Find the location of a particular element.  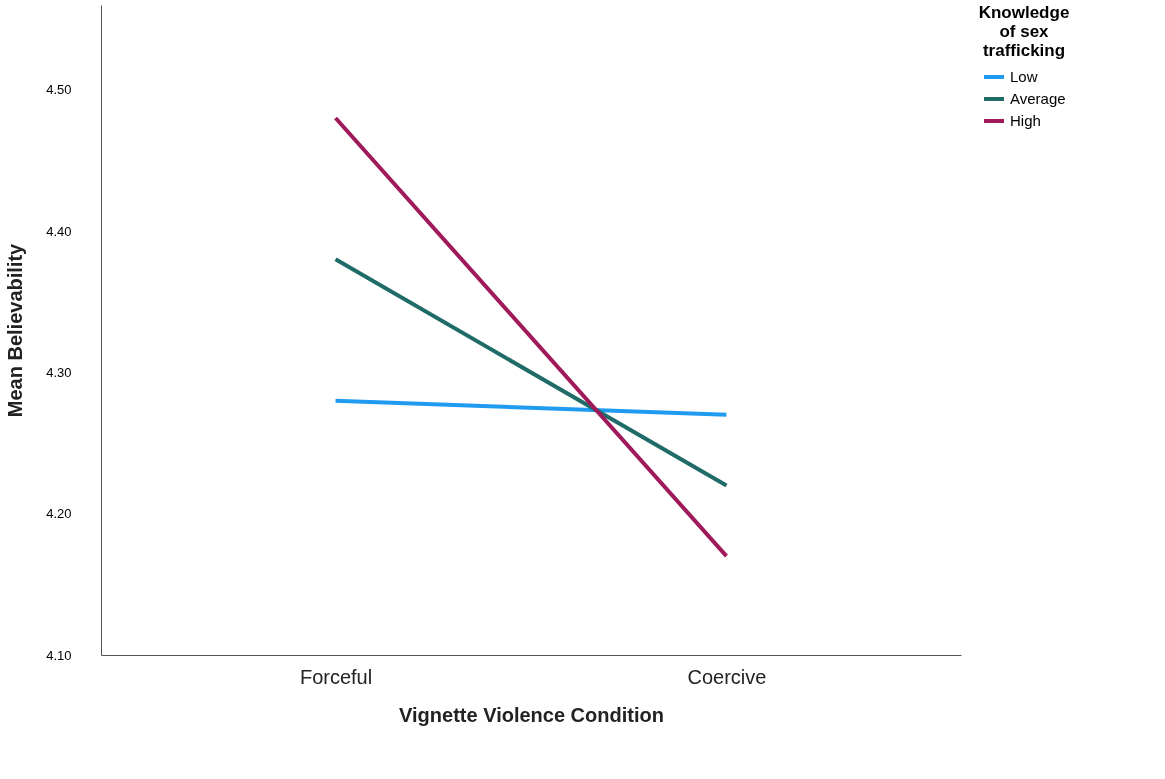

y-tick-label: 4.30 is located at coordinates (59, 372).